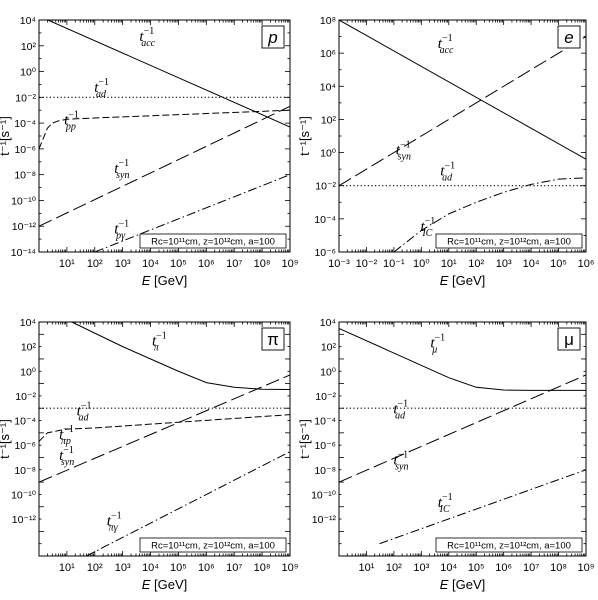  I want to click on x-tick-label: 10⁻², so click(367, 264).